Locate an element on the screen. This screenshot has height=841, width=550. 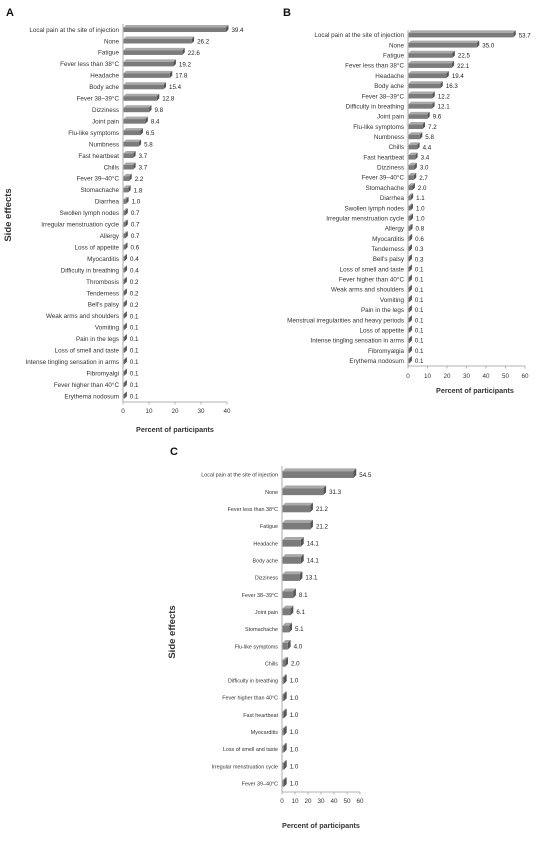
panel-b-bar-weak-arms-and-shoulders-front is located at coordinates (409, 289).